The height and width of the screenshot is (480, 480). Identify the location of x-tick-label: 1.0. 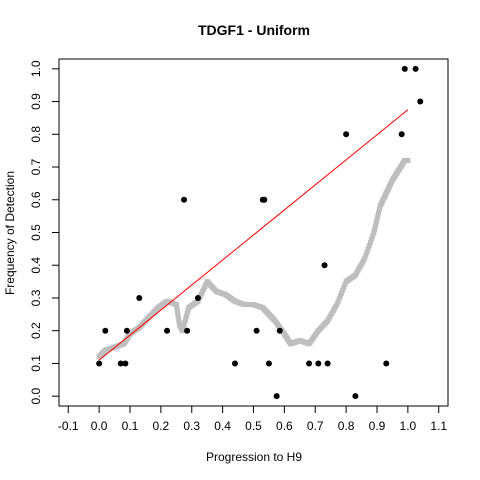
(408, 426).